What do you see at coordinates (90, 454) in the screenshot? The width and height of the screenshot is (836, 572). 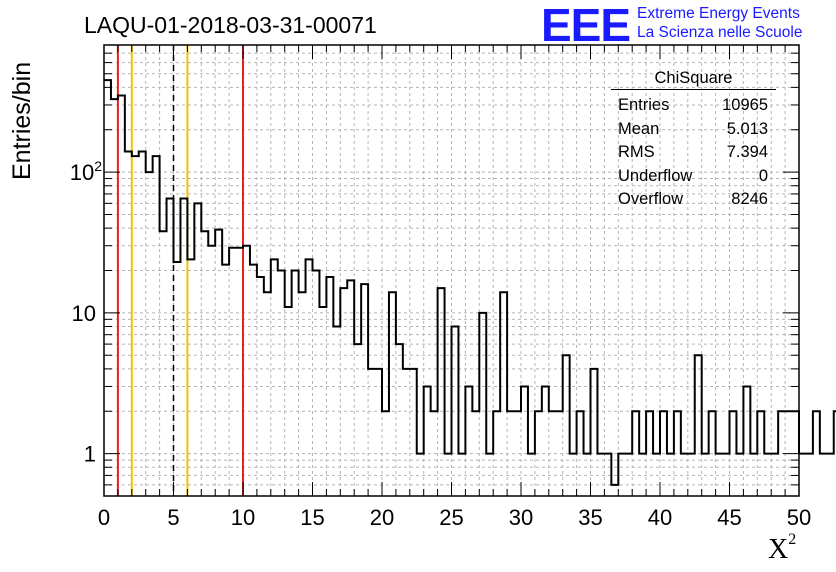 I see `y-tick-label: 1` at bounding box center [90, 454].